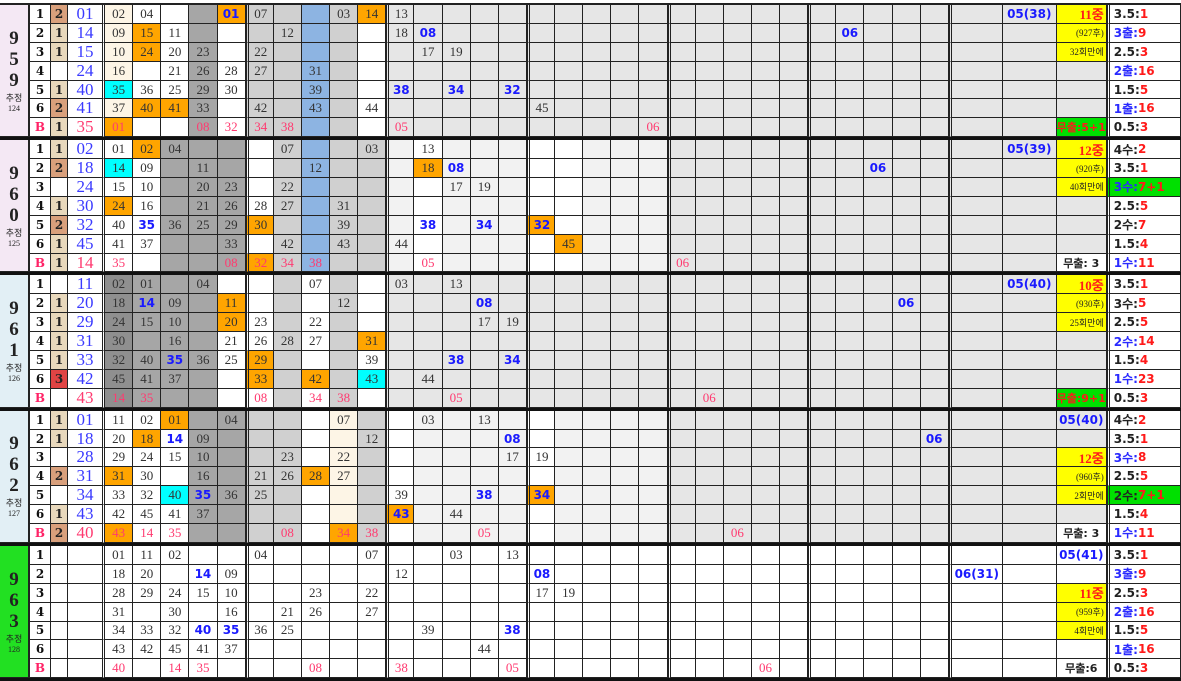  I want to click on ratio-value: 23, so click(1146, 378).